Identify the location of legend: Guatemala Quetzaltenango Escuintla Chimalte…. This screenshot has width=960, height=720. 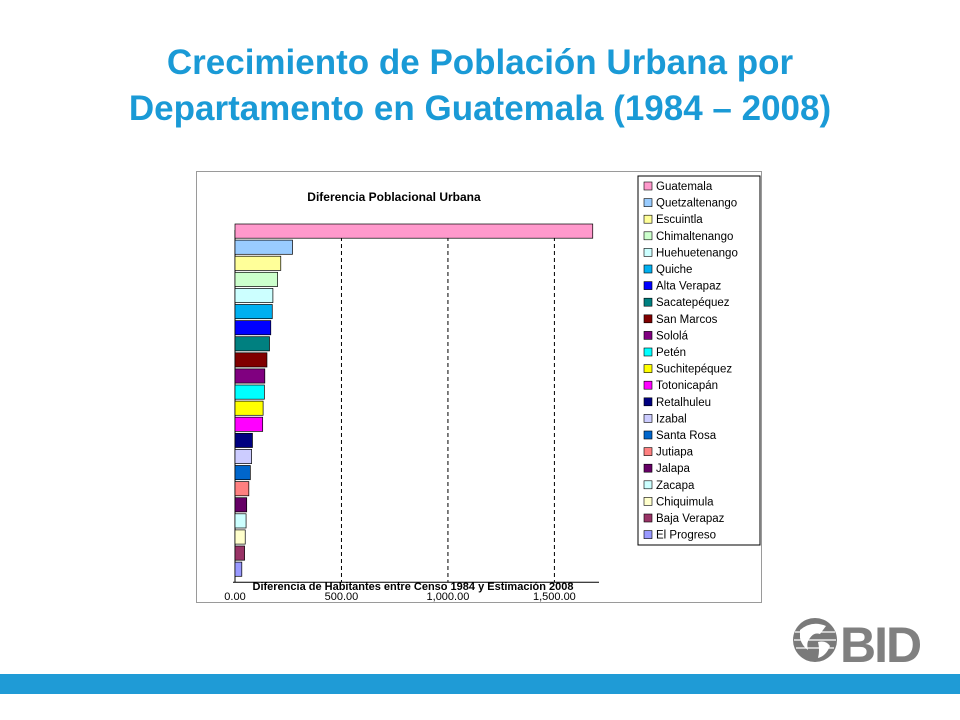
(699, 360).